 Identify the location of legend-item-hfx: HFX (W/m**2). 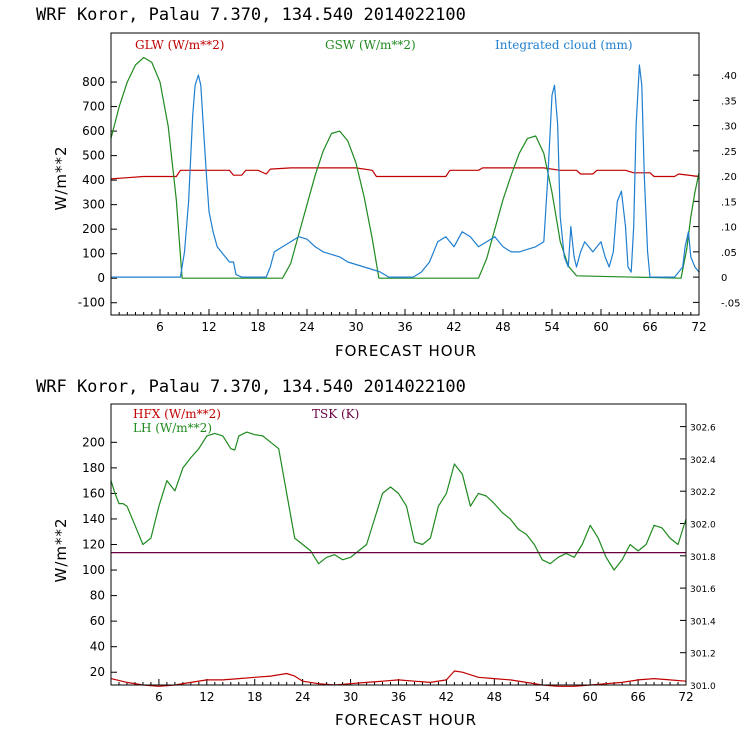
(177, 414).